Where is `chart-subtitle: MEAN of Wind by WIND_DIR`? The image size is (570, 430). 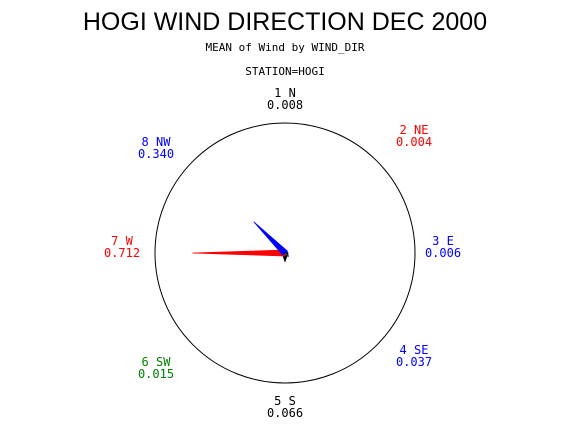
chart-subtitle: MEAN of Wind by WIND_DIR is located at coordinates (285, 47).